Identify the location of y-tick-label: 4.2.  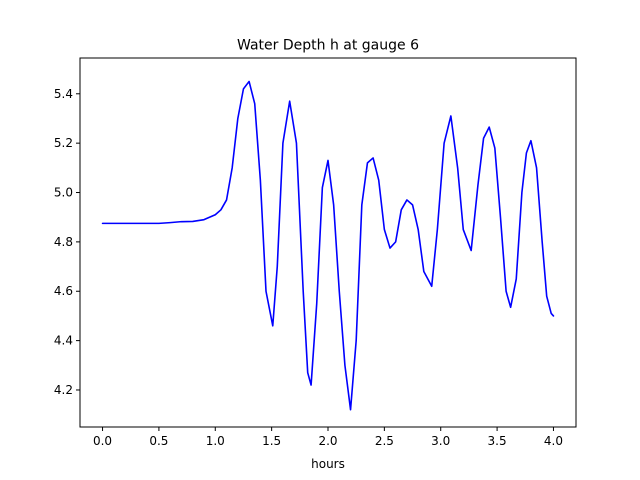
(63, 390).